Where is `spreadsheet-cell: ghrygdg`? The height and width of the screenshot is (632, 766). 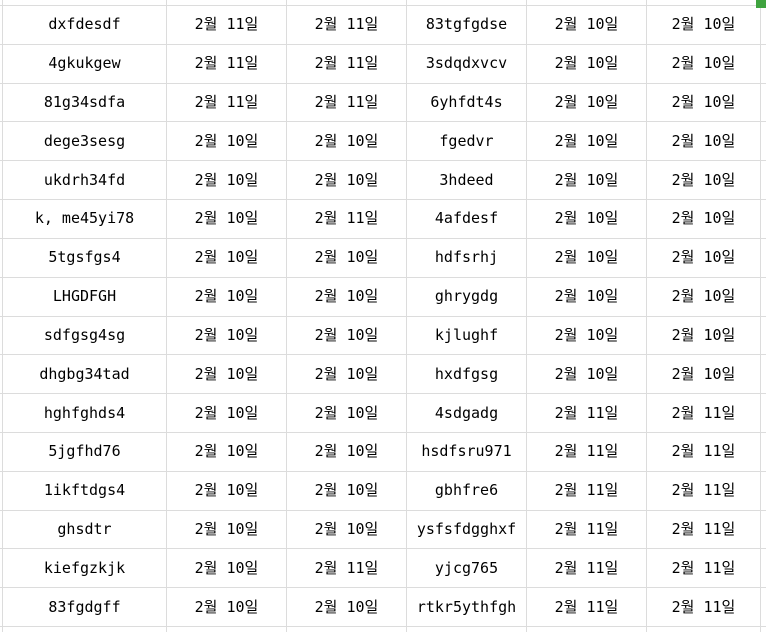 spreadsheet-cell: ghrygdg is located at coordinates (466, 296).